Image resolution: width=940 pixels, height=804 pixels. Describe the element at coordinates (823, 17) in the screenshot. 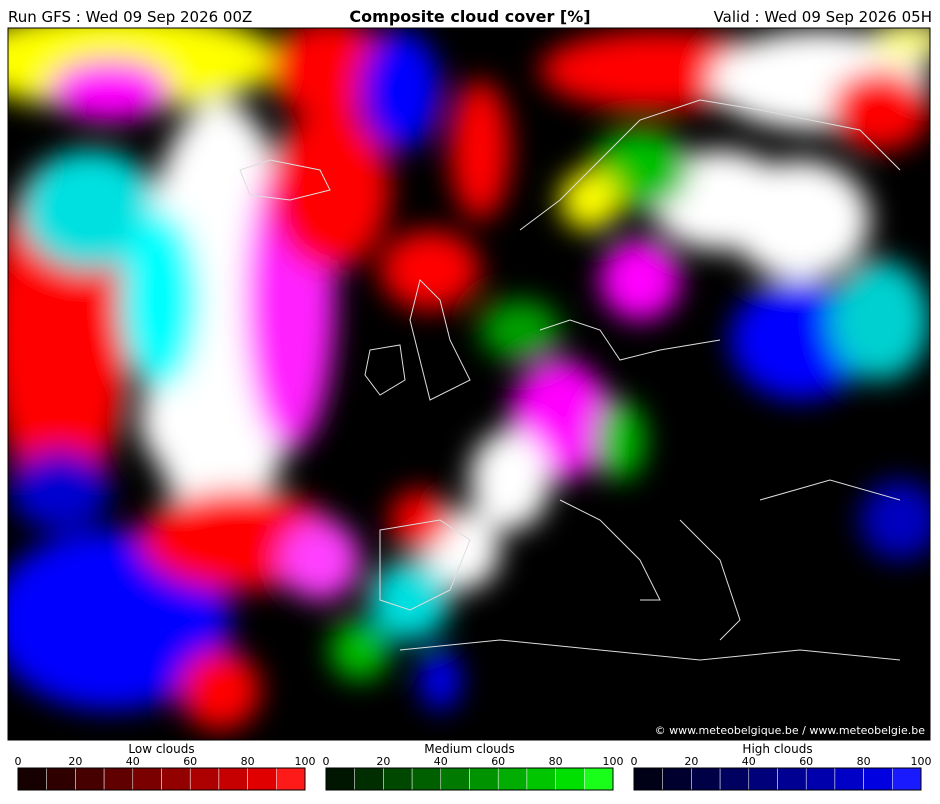

I see `valid-label: Valid : Wed 09 Sep 2026 05H` at that location.